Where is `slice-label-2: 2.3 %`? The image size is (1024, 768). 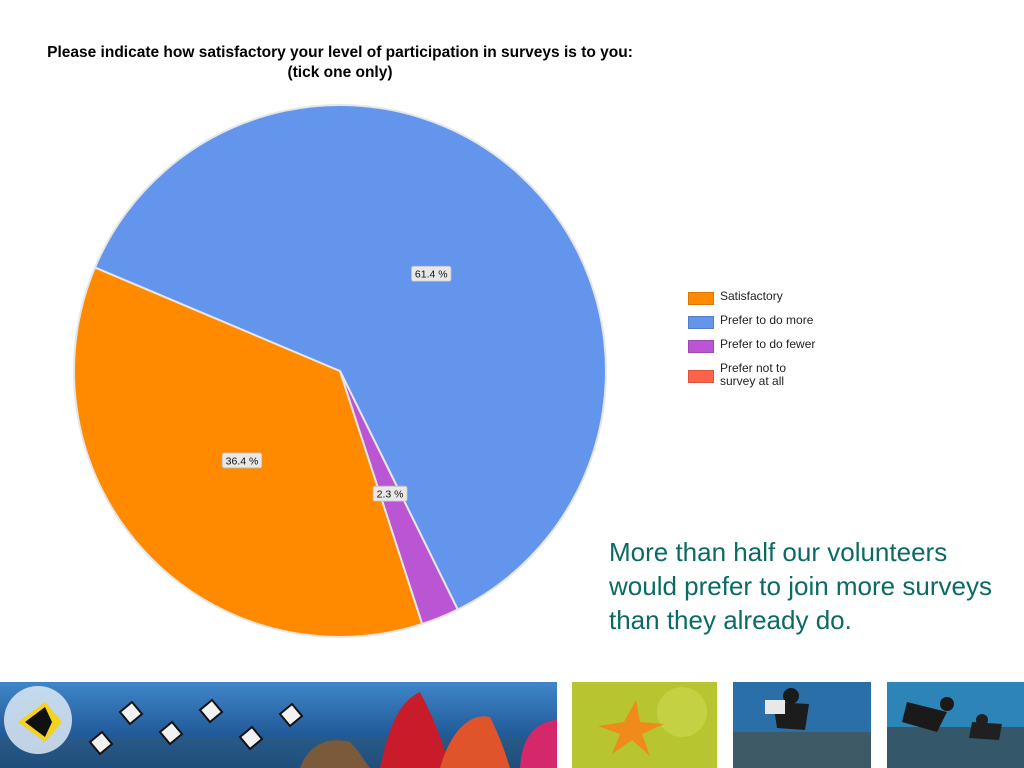 slice-label-2: 2.3 % is located at coordinates (390, 493).